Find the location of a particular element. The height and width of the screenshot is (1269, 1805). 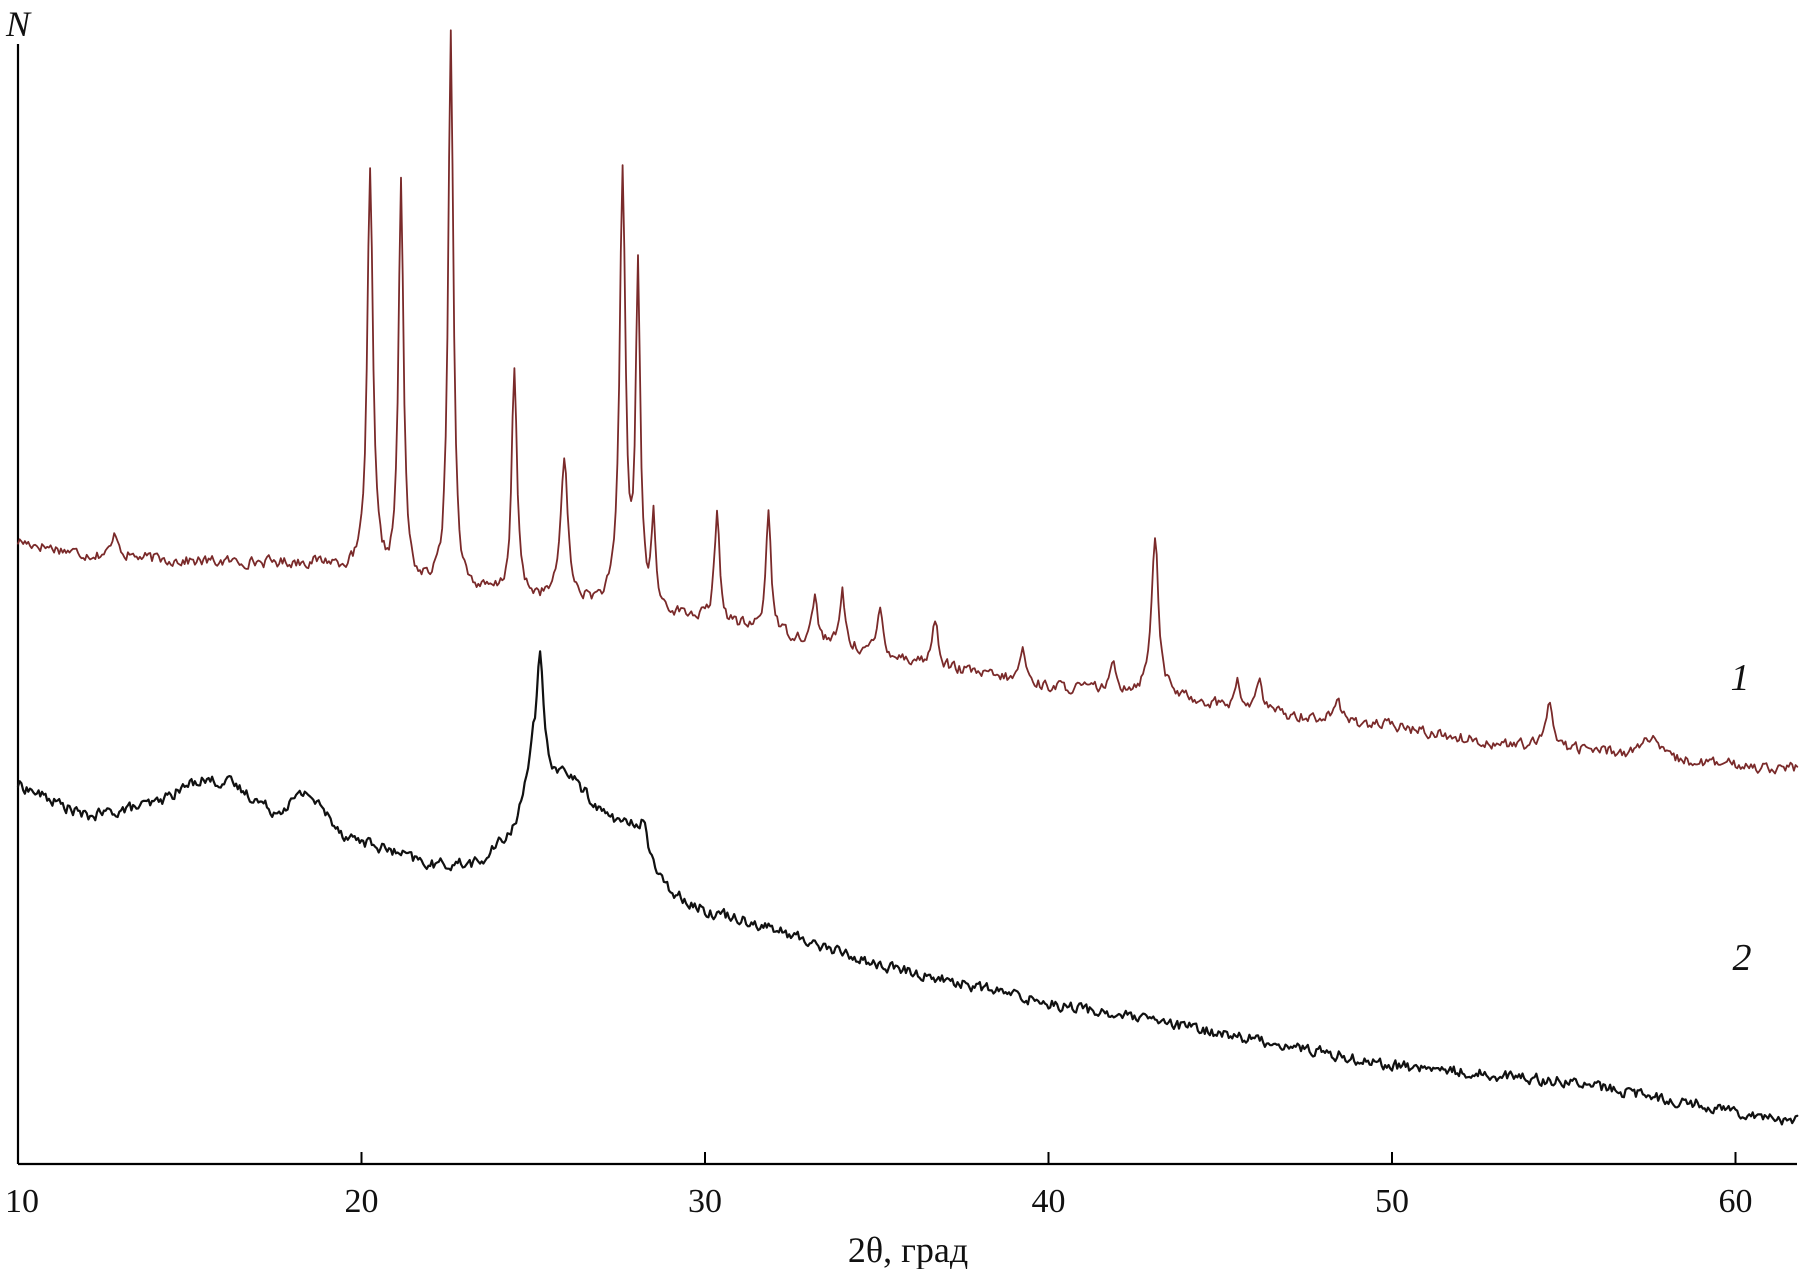

x-tick-label-10: 10 is located at coordinates (22, 1201).